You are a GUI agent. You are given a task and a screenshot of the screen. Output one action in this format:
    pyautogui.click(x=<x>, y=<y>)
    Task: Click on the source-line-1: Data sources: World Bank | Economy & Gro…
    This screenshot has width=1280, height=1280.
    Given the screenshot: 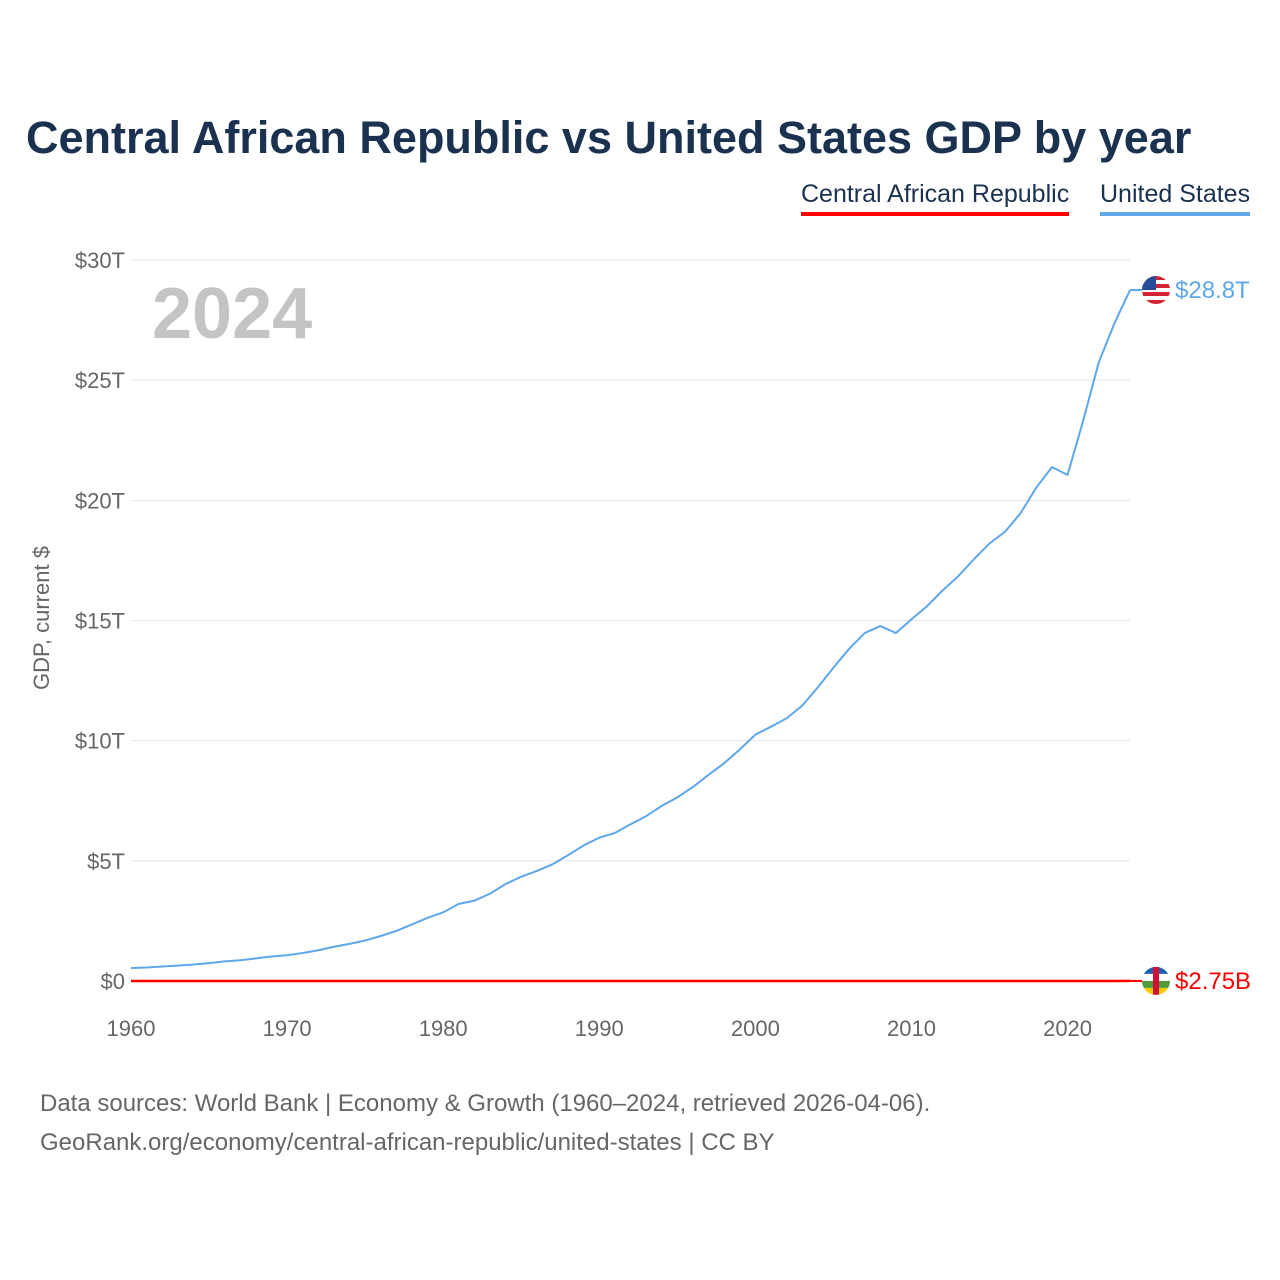 What is the action you would take?
    pyautogui.click(x=485, y=1103)
    